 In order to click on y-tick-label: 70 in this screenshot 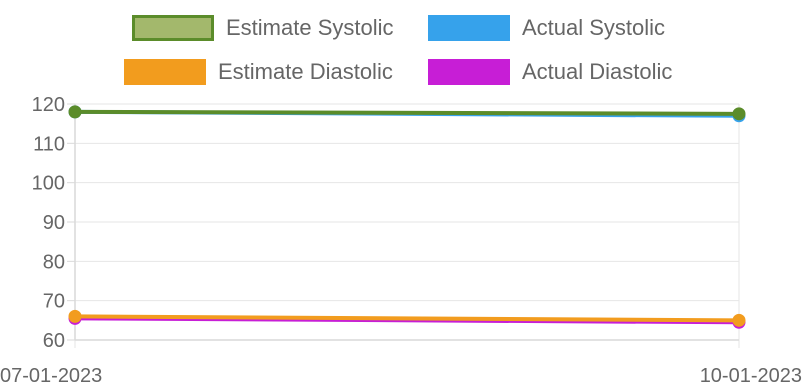, I will do `click(54, 302)`.